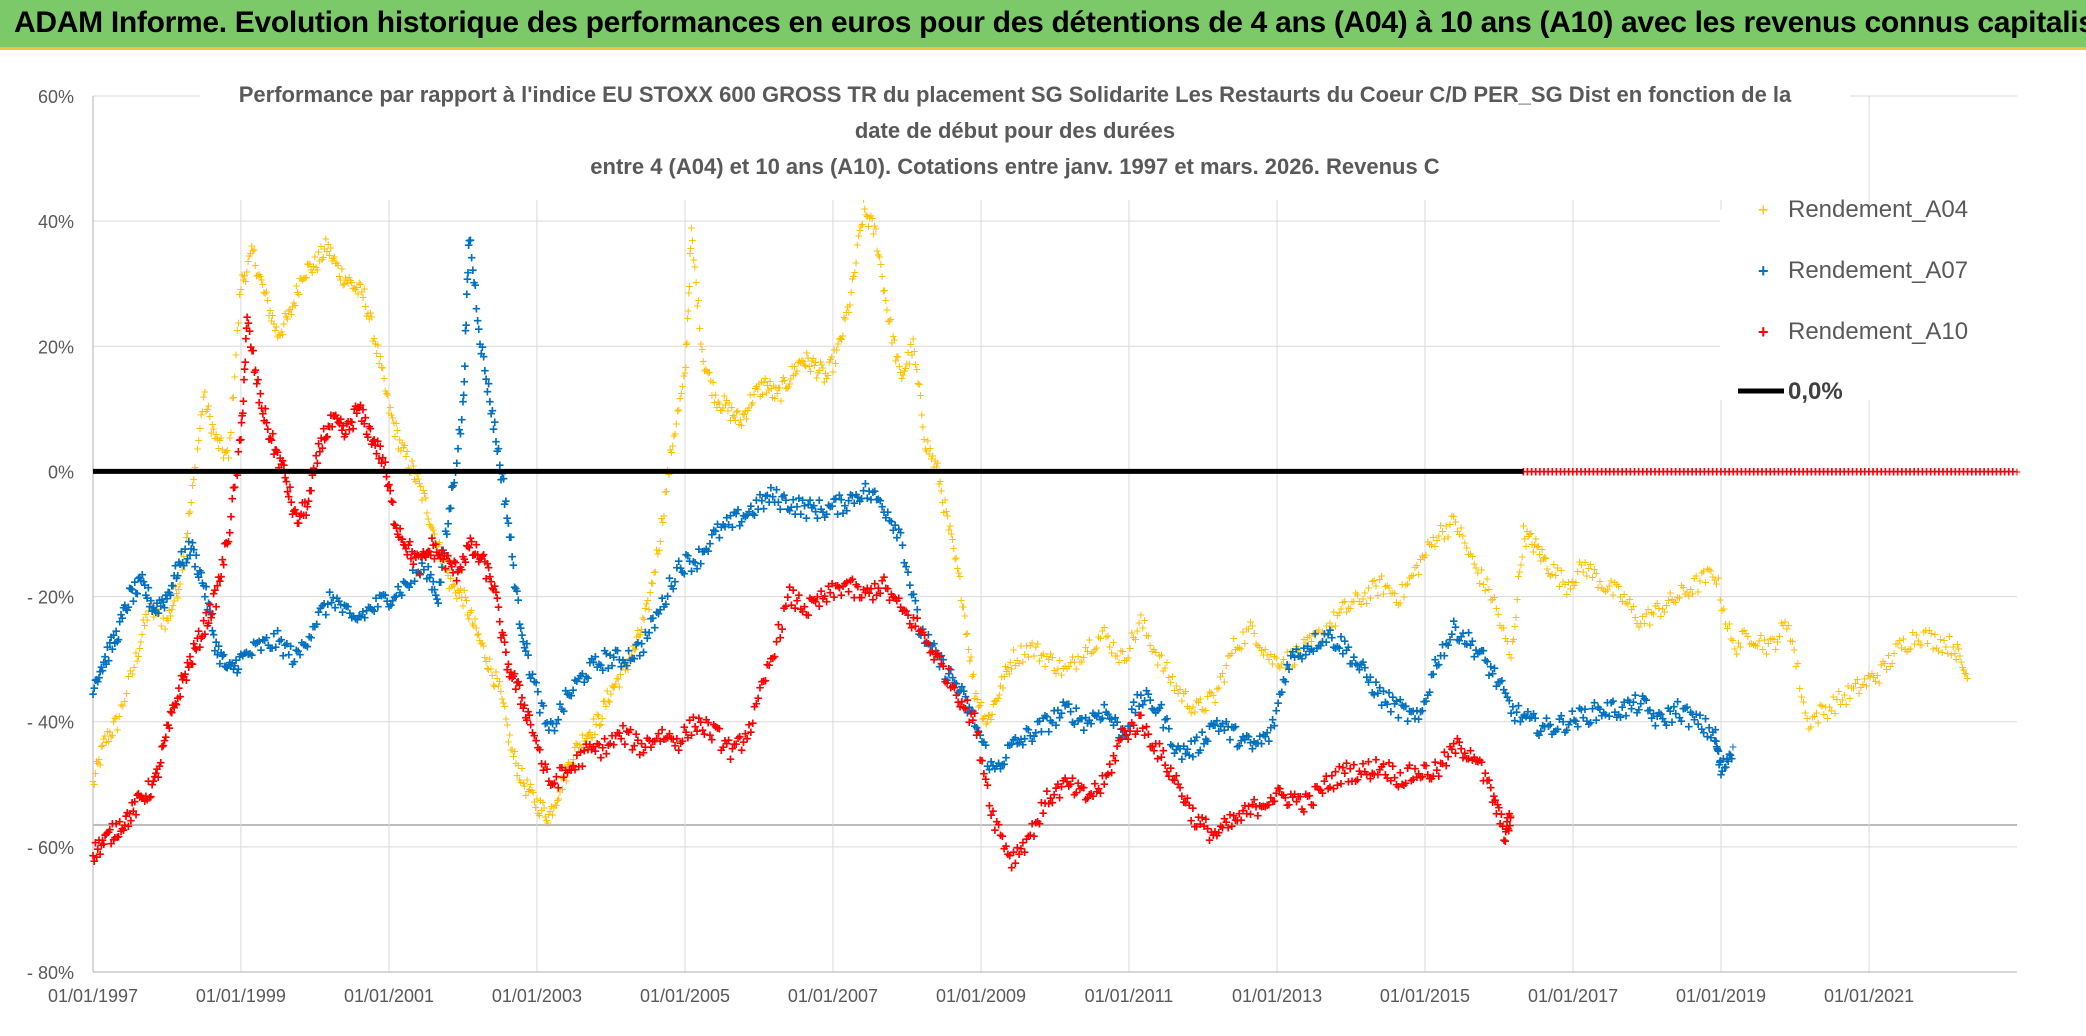  I want to click on legend-label-zero: 0,0%, so click(1815, 391).